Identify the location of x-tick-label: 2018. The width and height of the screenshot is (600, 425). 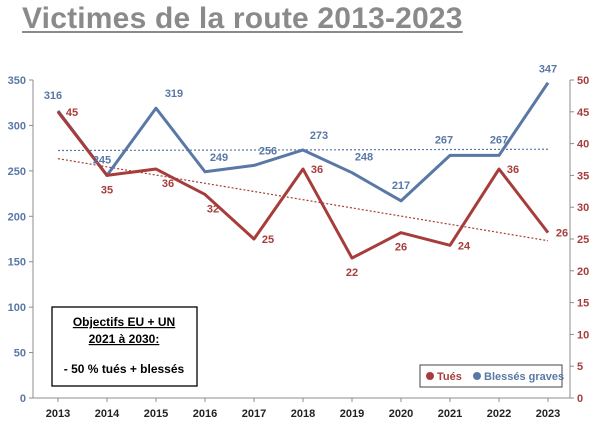
(303, 414).